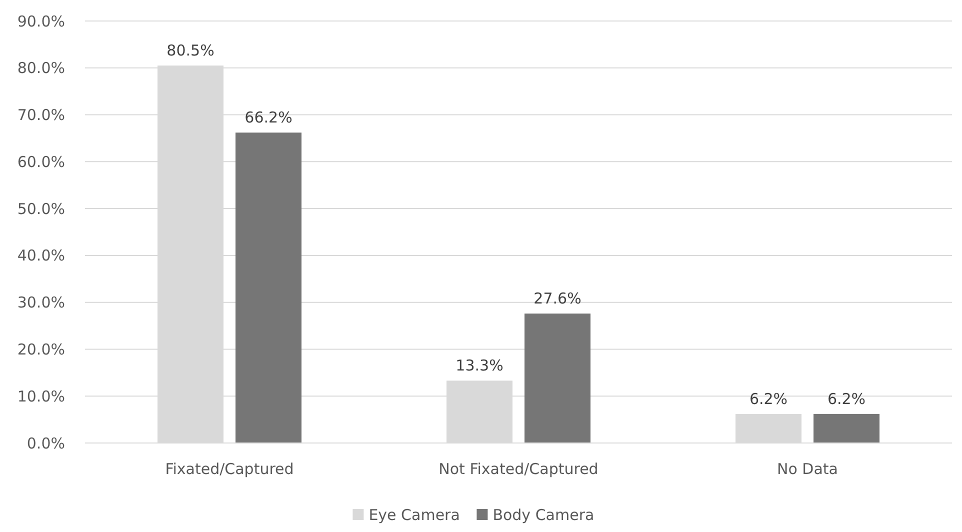 This screenshot has height=532, width=962. What do you see at coordinates (268, 117) in the screenshot?
I see `data-label: 66.2%` at bounding box center [268, 117].